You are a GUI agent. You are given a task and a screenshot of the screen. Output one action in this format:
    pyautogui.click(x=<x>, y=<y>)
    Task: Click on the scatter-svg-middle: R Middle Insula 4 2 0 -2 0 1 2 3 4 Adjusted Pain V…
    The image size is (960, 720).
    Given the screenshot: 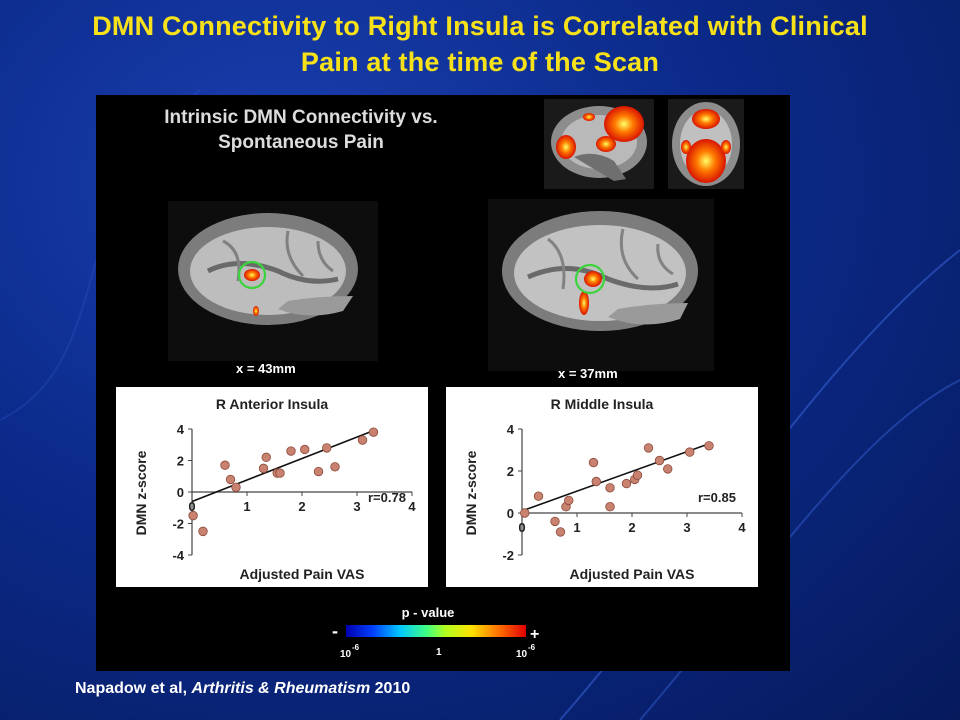 What is the action you would take?
    pyautogui.click(x=604, y=489)
    